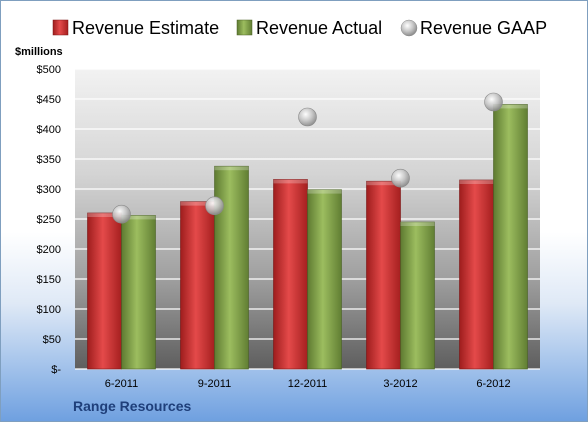 Image resolution: width=588 pixels, height=426 pixels. Describe the element at coordinates (121, 384) in the screenshot. I see `x-tick-label: 6-2011` at that location.